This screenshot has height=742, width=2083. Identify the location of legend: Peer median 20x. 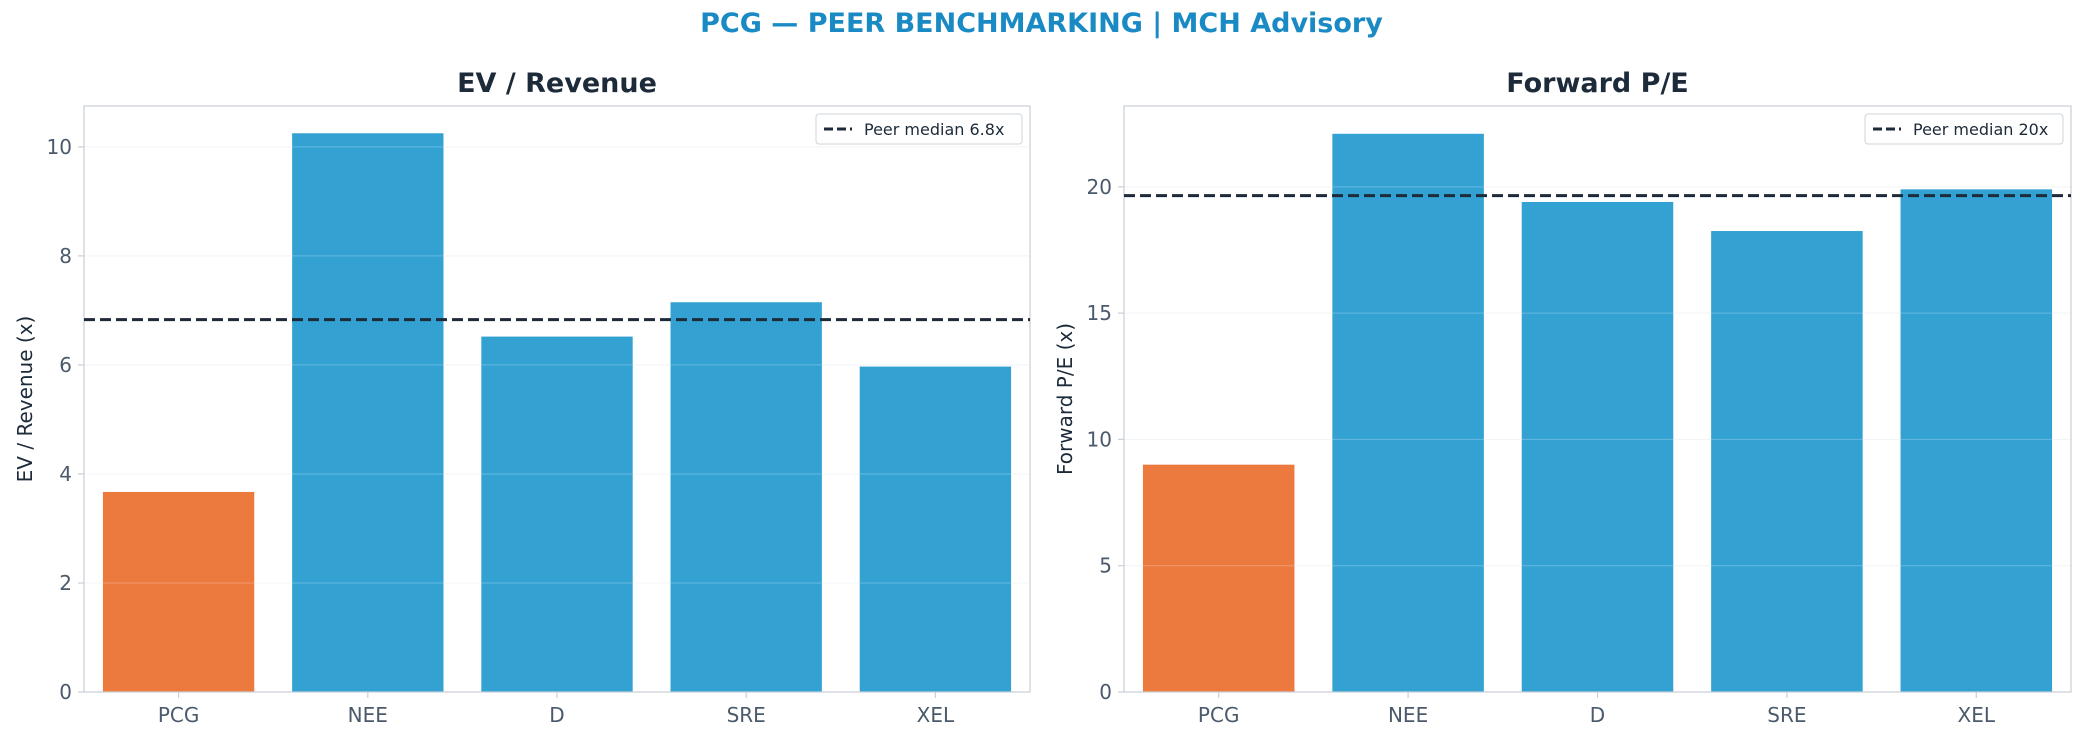
(1964, 129).